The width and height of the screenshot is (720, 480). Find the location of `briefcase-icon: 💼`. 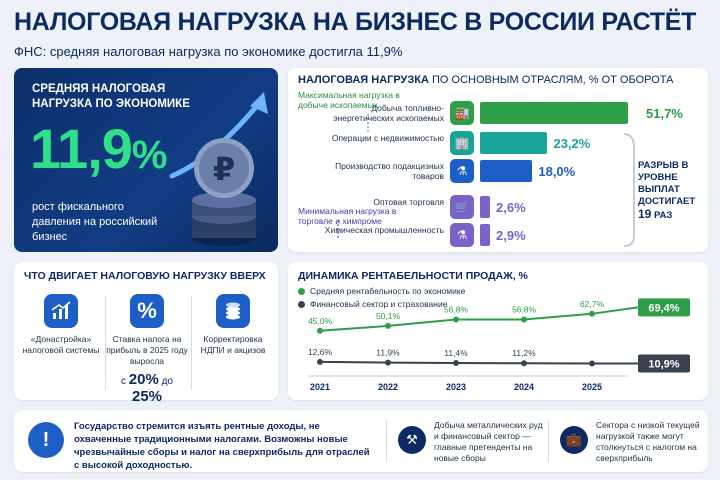

briefcase-icon: 💼 is located at coordinates (574, 440).